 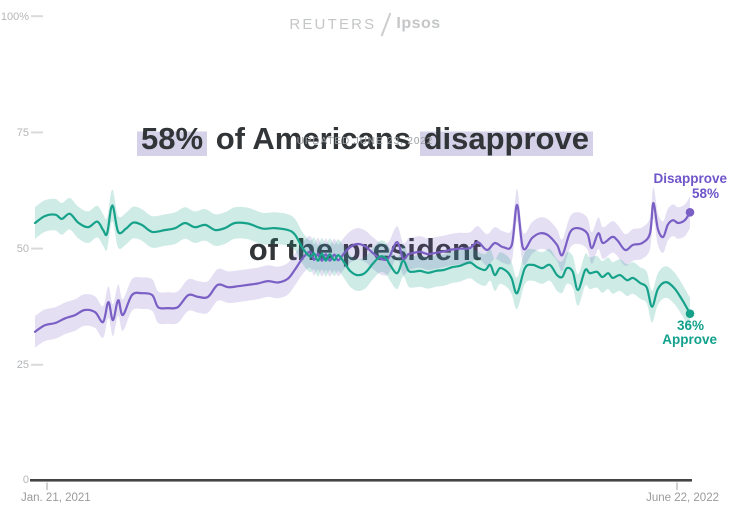 I want to click on title-join-text: of Americans, so click(x=313, y=138).